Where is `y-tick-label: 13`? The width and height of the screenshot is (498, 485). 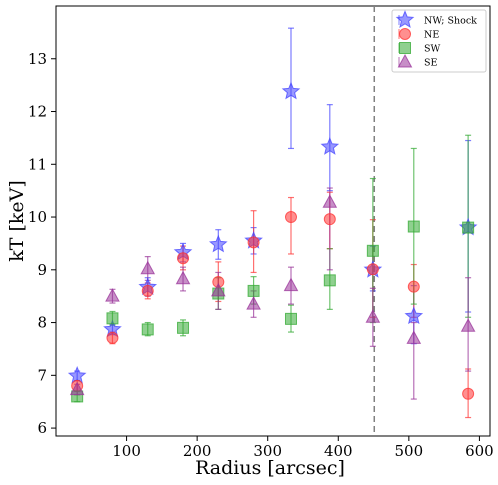
y-tick-label: 13 is located at coordinates (37, 59).